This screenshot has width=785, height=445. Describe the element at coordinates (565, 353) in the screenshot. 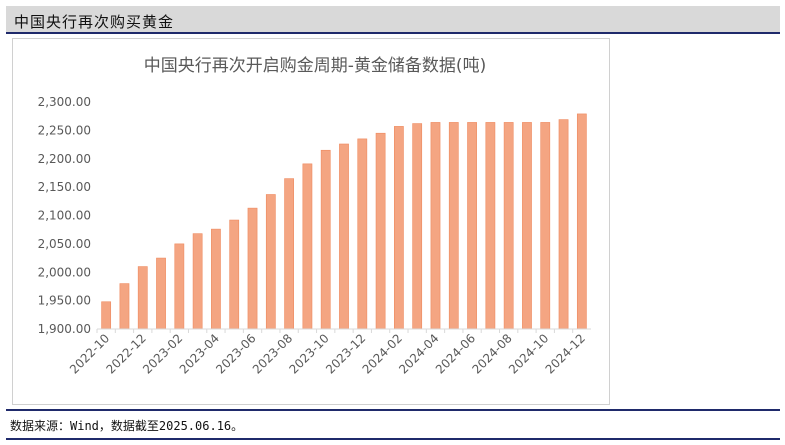

I see `x-tick-label: 2024-12` at that location.